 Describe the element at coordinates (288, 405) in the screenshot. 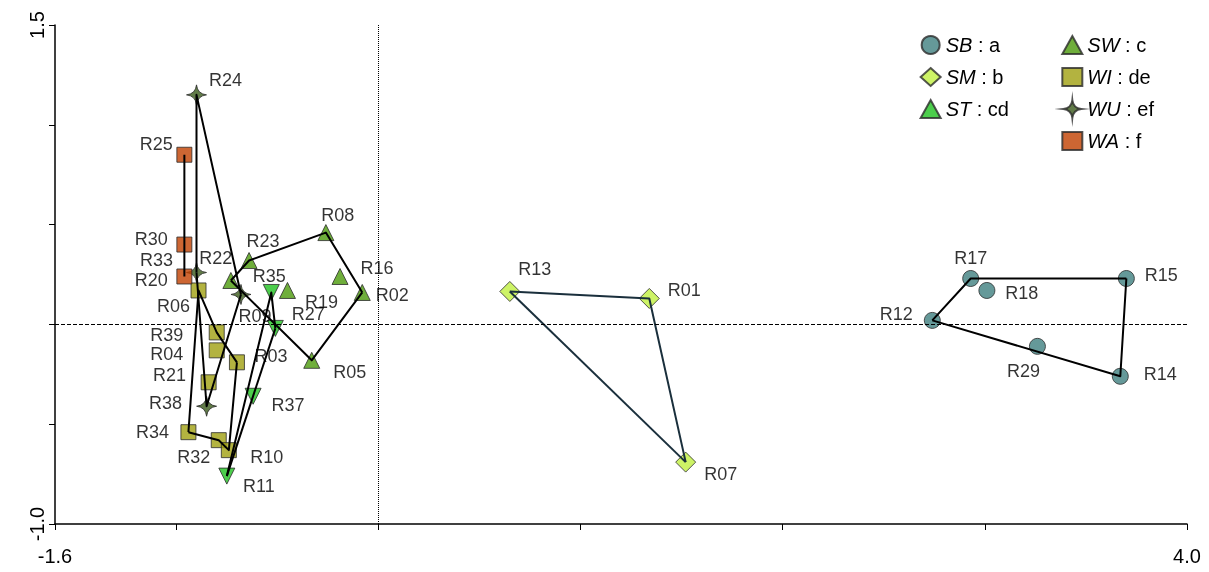

I see `data-label: R37` at that location.